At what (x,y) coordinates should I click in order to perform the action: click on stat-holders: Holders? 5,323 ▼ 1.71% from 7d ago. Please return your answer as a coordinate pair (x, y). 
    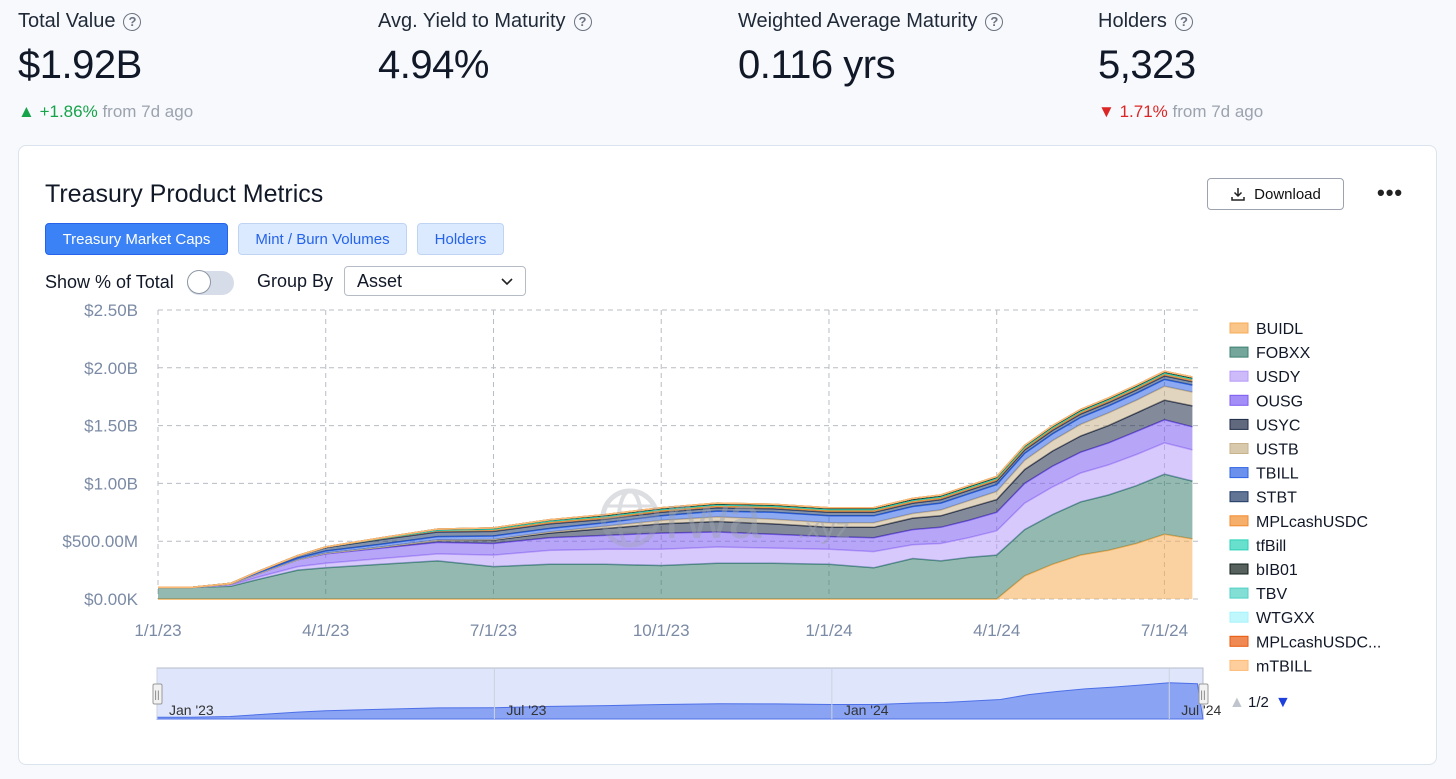
    Looking at the image, I should click on (1180, 66).